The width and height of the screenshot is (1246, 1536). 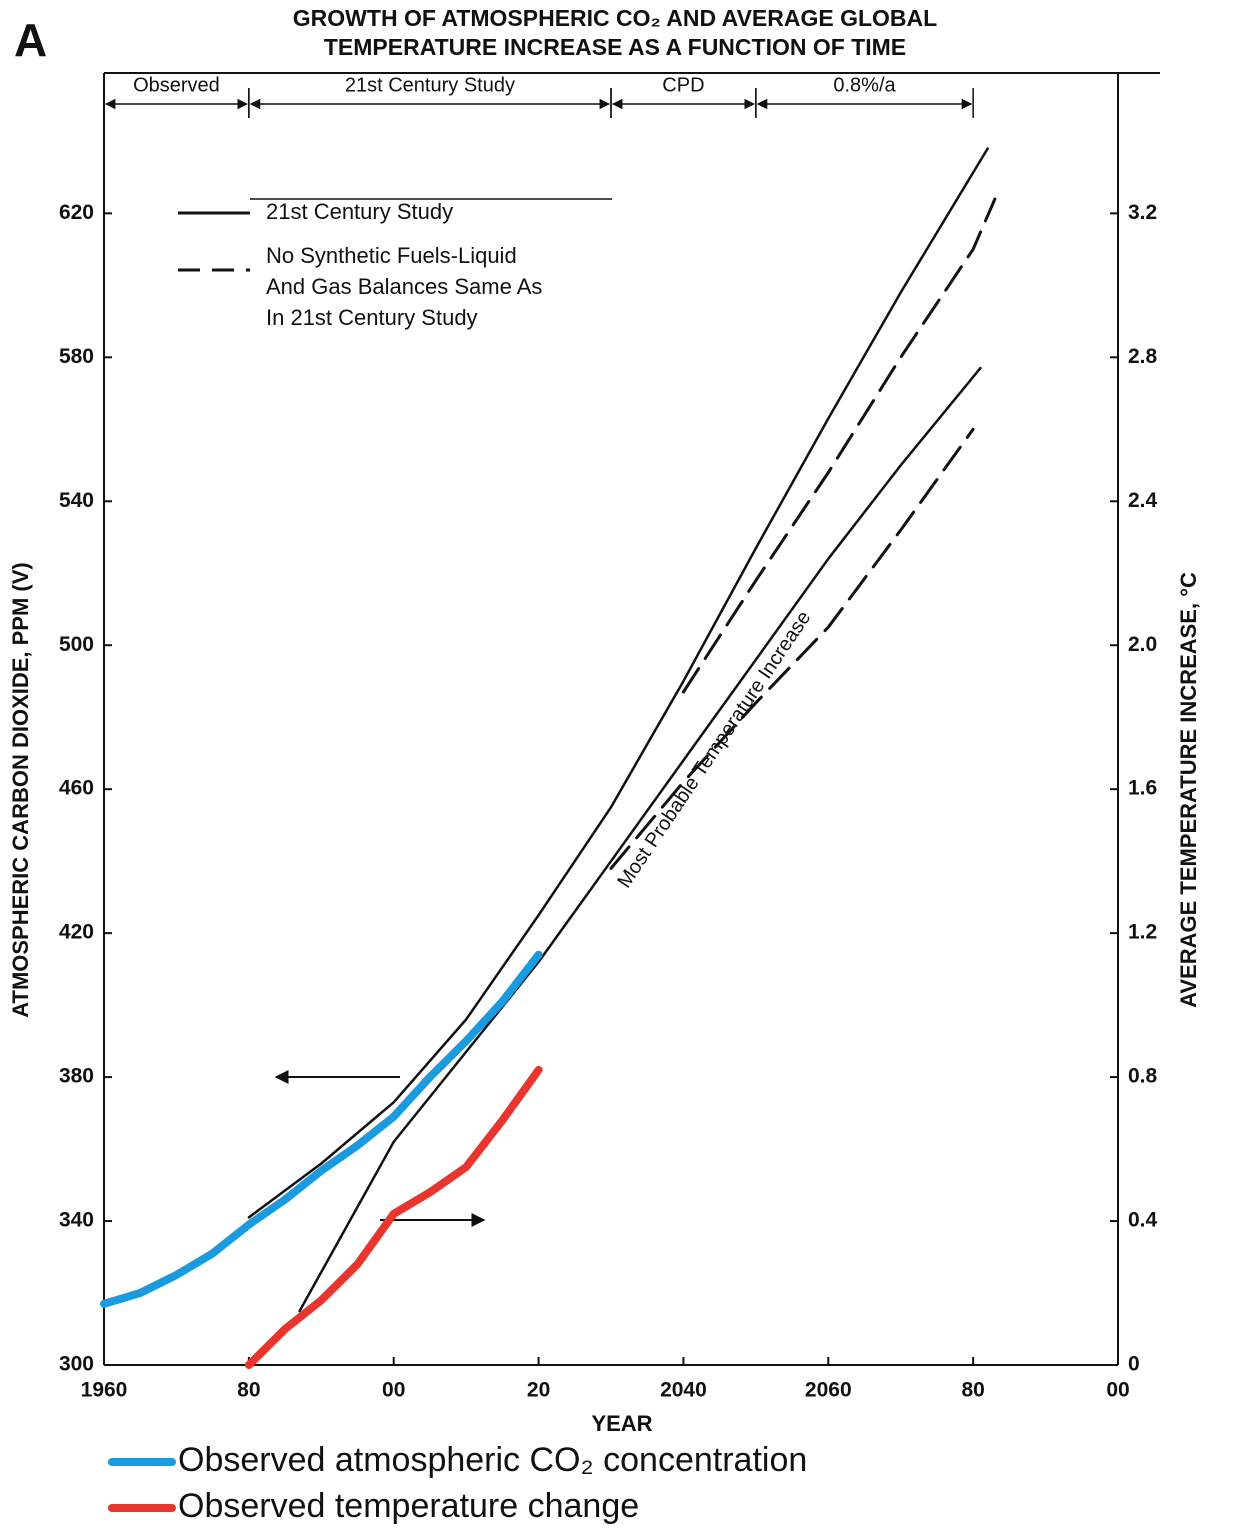 I want to click on y2-tick-label: 0.8, so click(x=1143, y=1076).